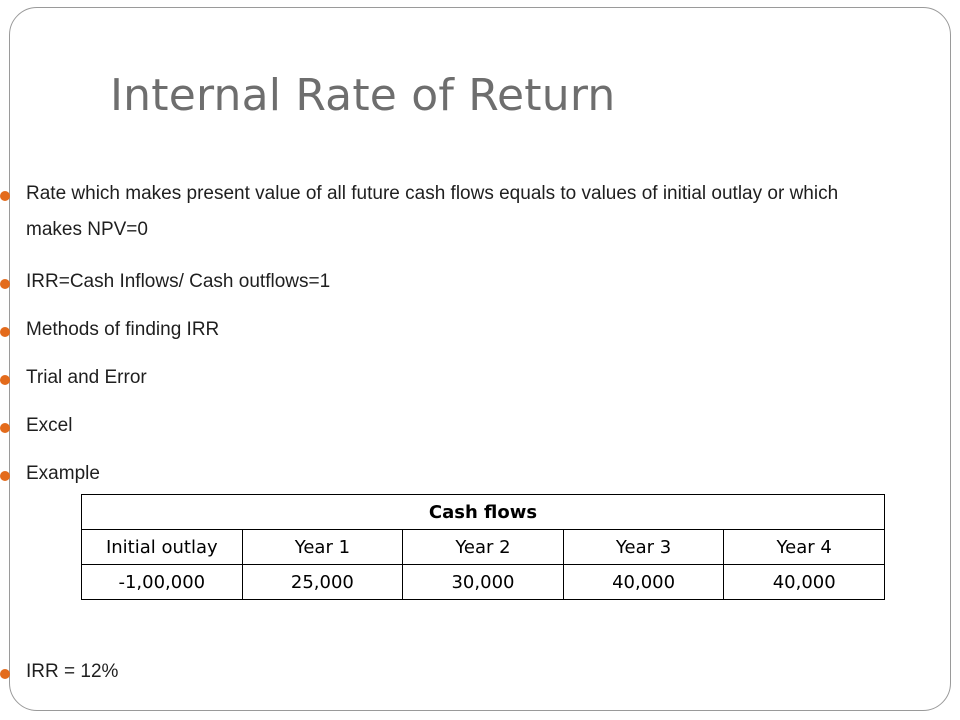 This screenshot has height=720, width=960. I want to click on table-header-cell: Year 1, so click(322, 547).